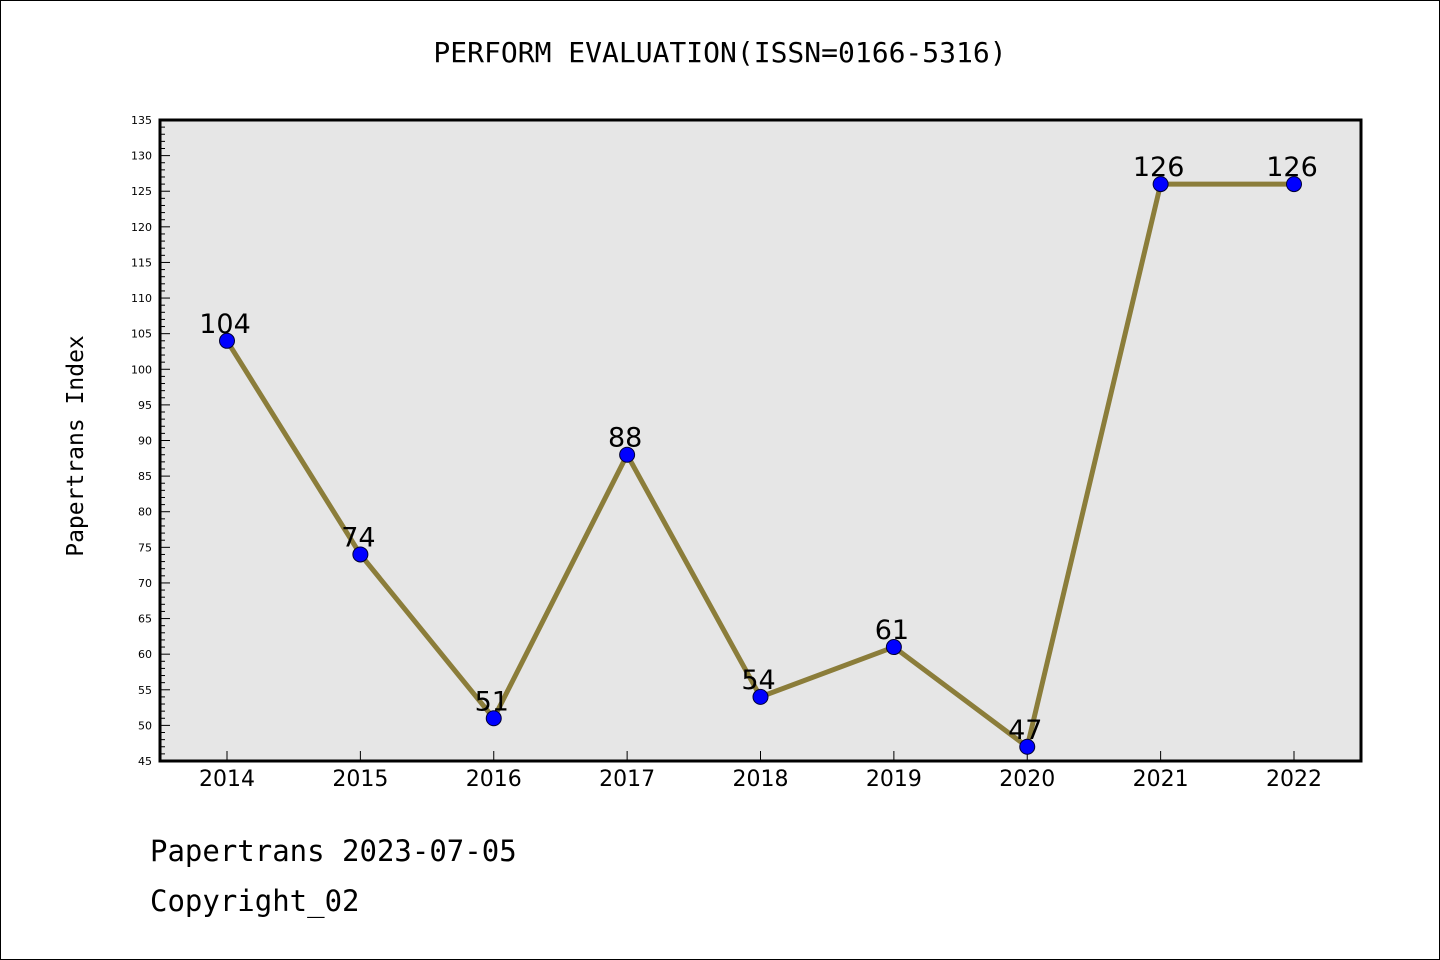 Image resolution: width=1440 pixels, height=960 pixels. I want to click on y-tick-label: 60, so click(145, 654).